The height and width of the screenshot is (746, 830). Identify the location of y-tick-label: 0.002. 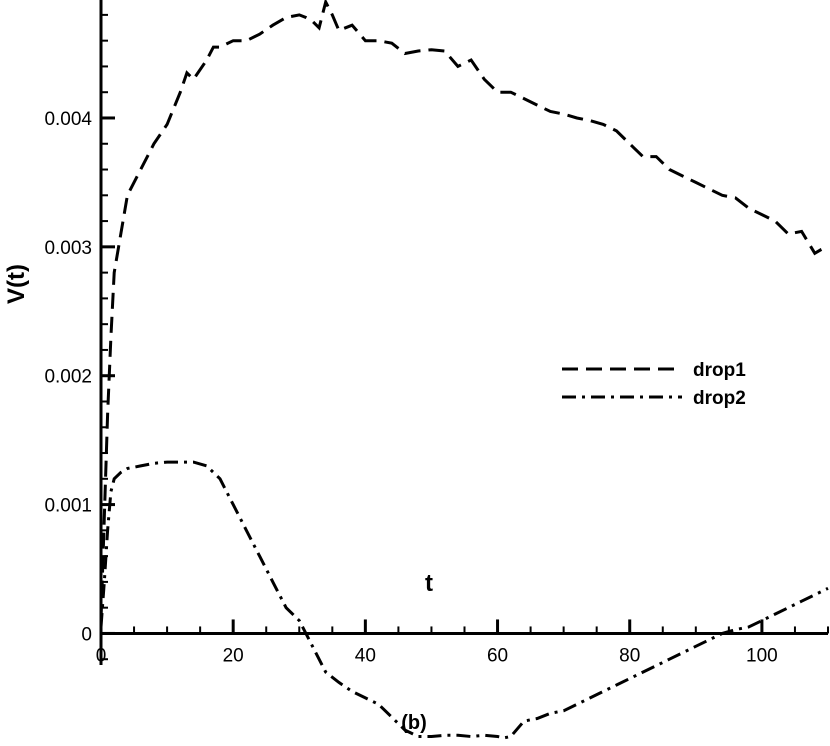
(68, 377).